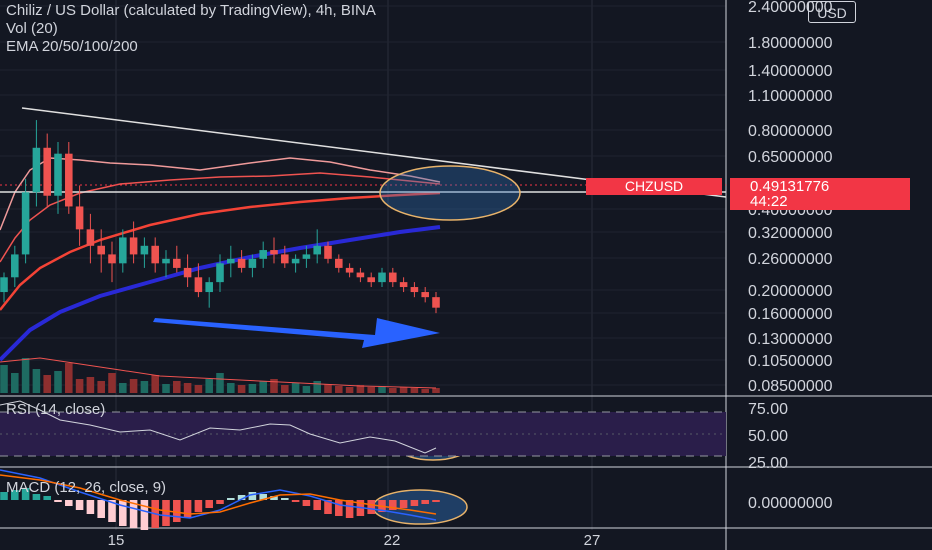 The width and height of the screenshot is (932, 550). Describe the element at coordinates (768, 409) in the screenshot. I see `rsi-axis-label: 75.00` at that location.